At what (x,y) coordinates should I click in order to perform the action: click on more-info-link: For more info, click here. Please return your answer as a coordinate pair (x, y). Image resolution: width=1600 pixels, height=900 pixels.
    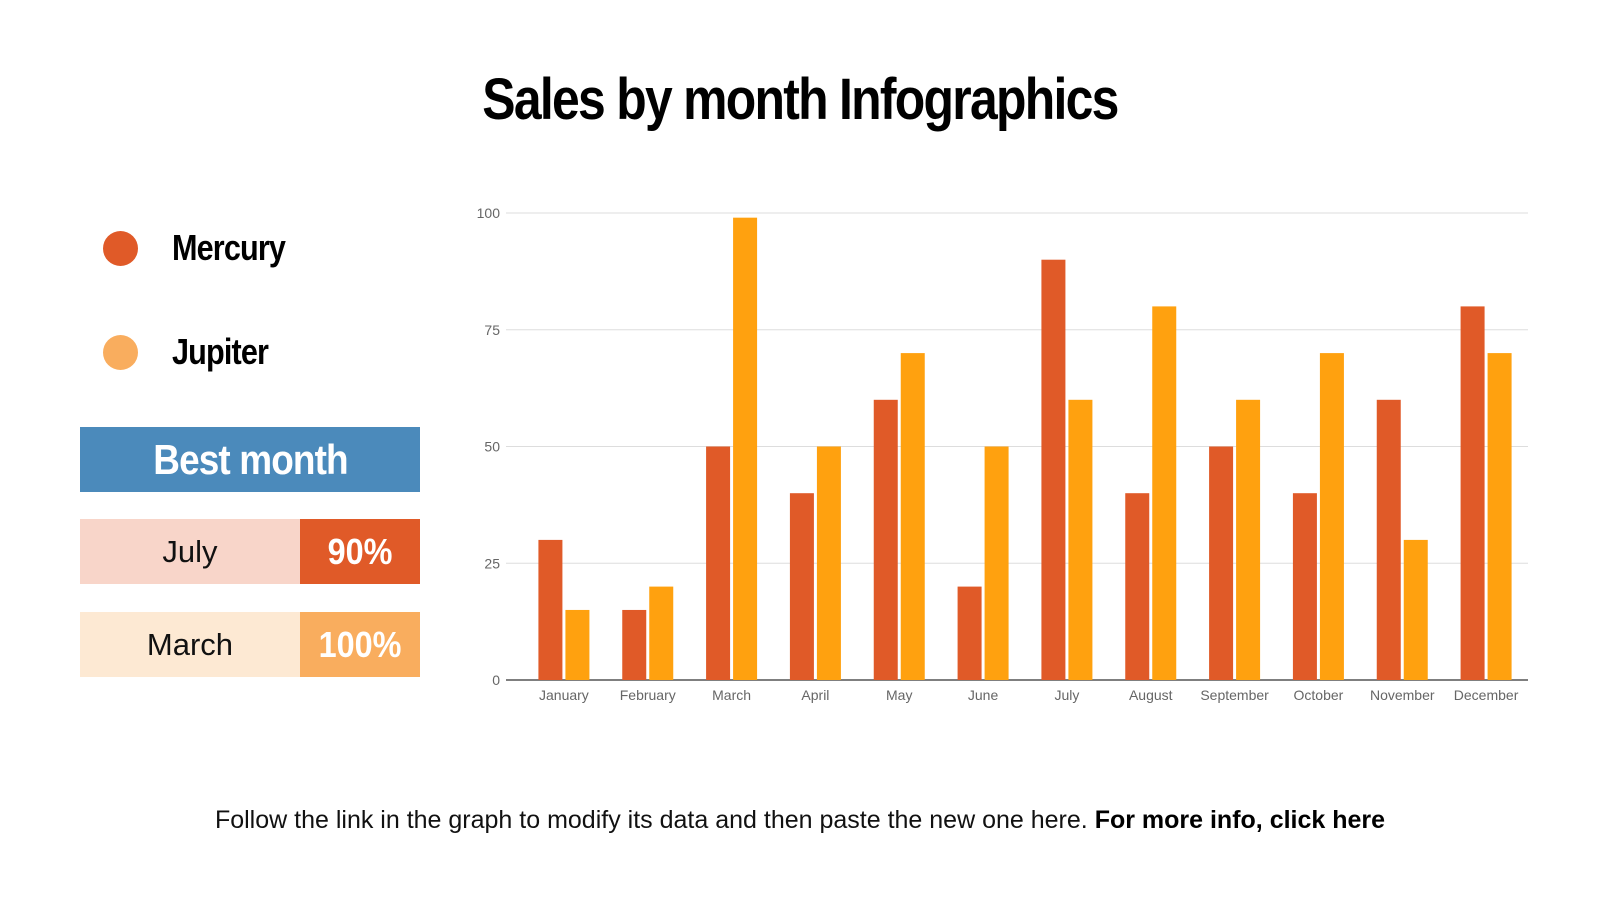
    Looking at the image, I should click on (1240, 820).